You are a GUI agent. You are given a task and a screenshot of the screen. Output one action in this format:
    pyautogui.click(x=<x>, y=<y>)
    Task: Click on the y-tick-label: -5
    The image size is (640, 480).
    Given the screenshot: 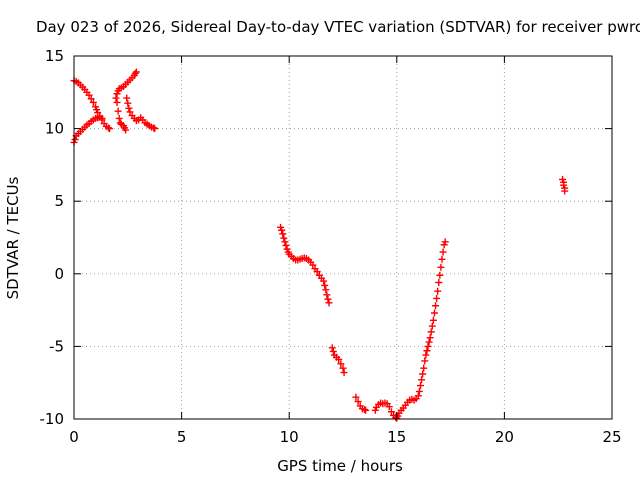 What is the action you would take?
    pyautogui.click(x=56, y=346)
    